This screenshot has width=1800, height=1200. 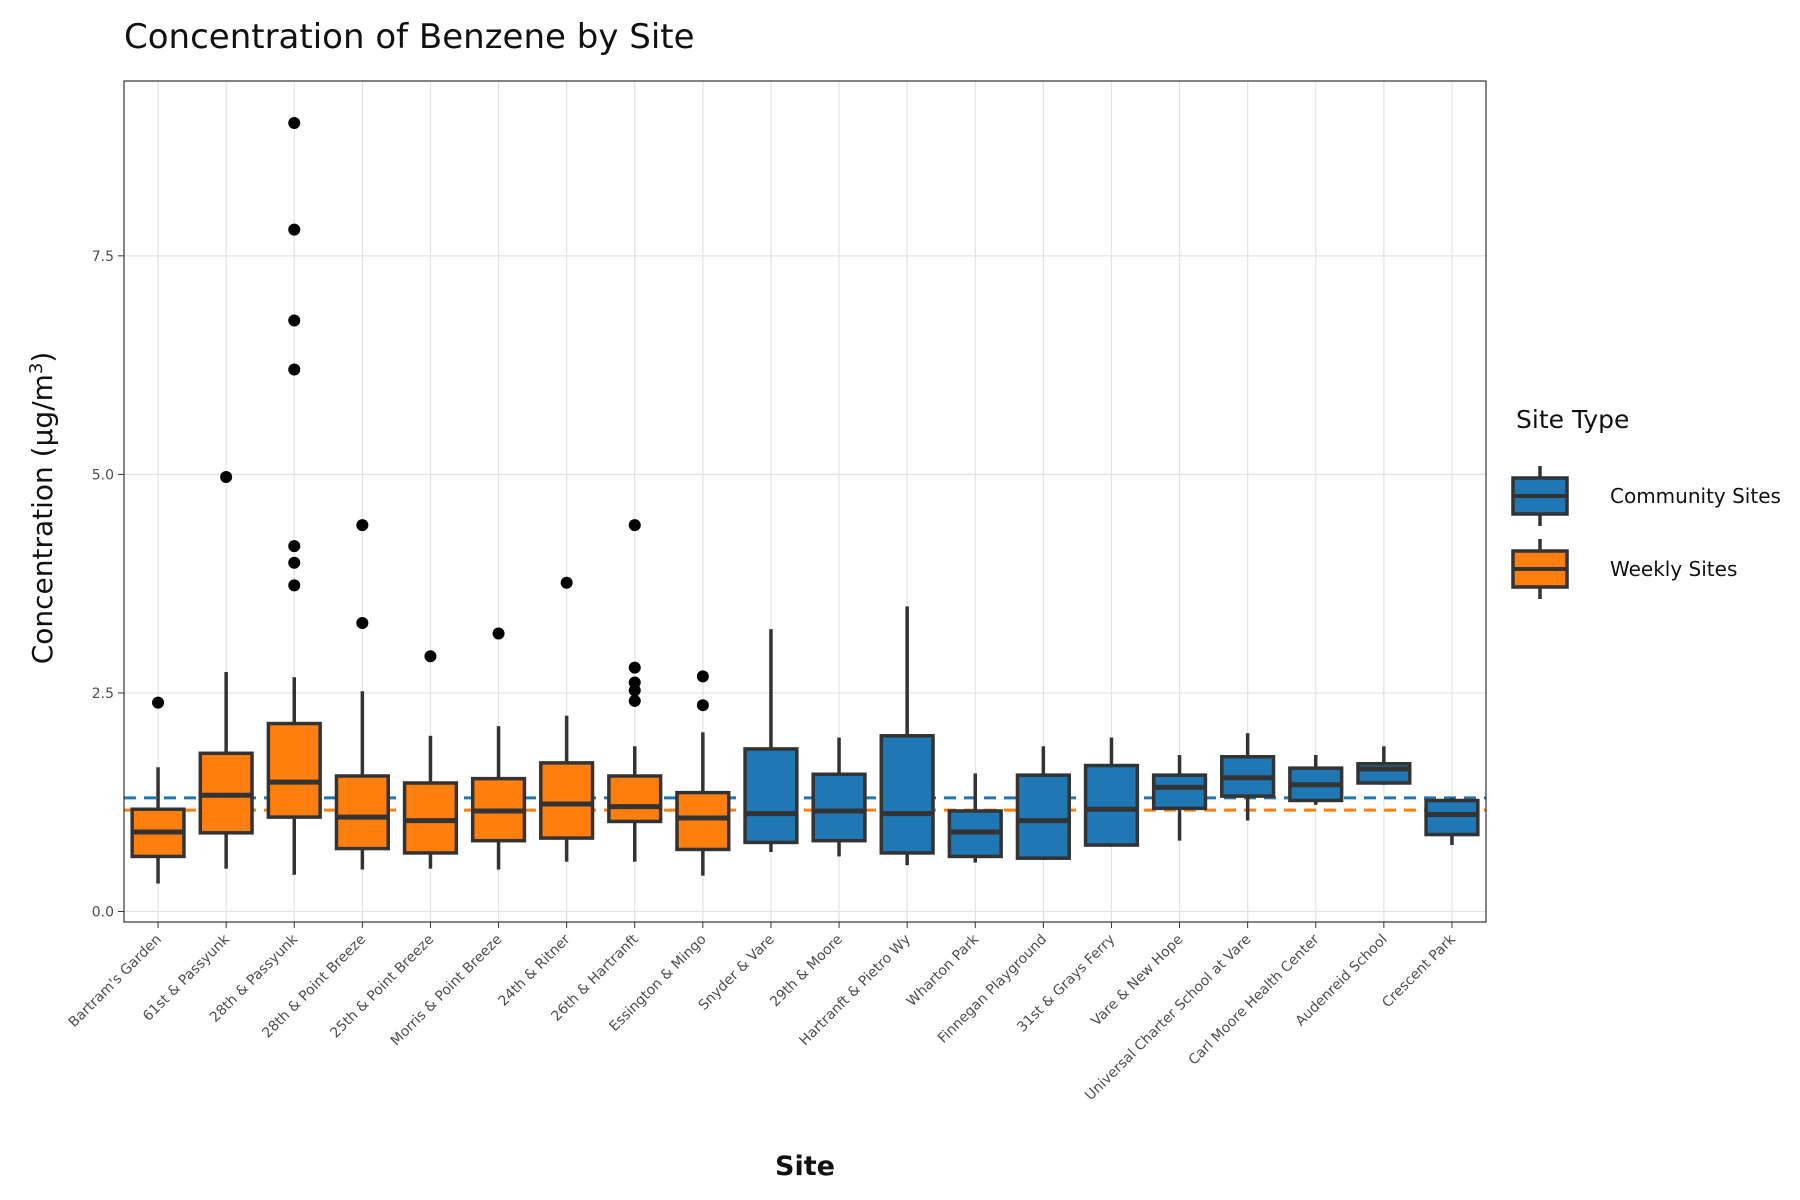 I want to click on box-31st-grays-ferry, so click(x=1111, y=792).